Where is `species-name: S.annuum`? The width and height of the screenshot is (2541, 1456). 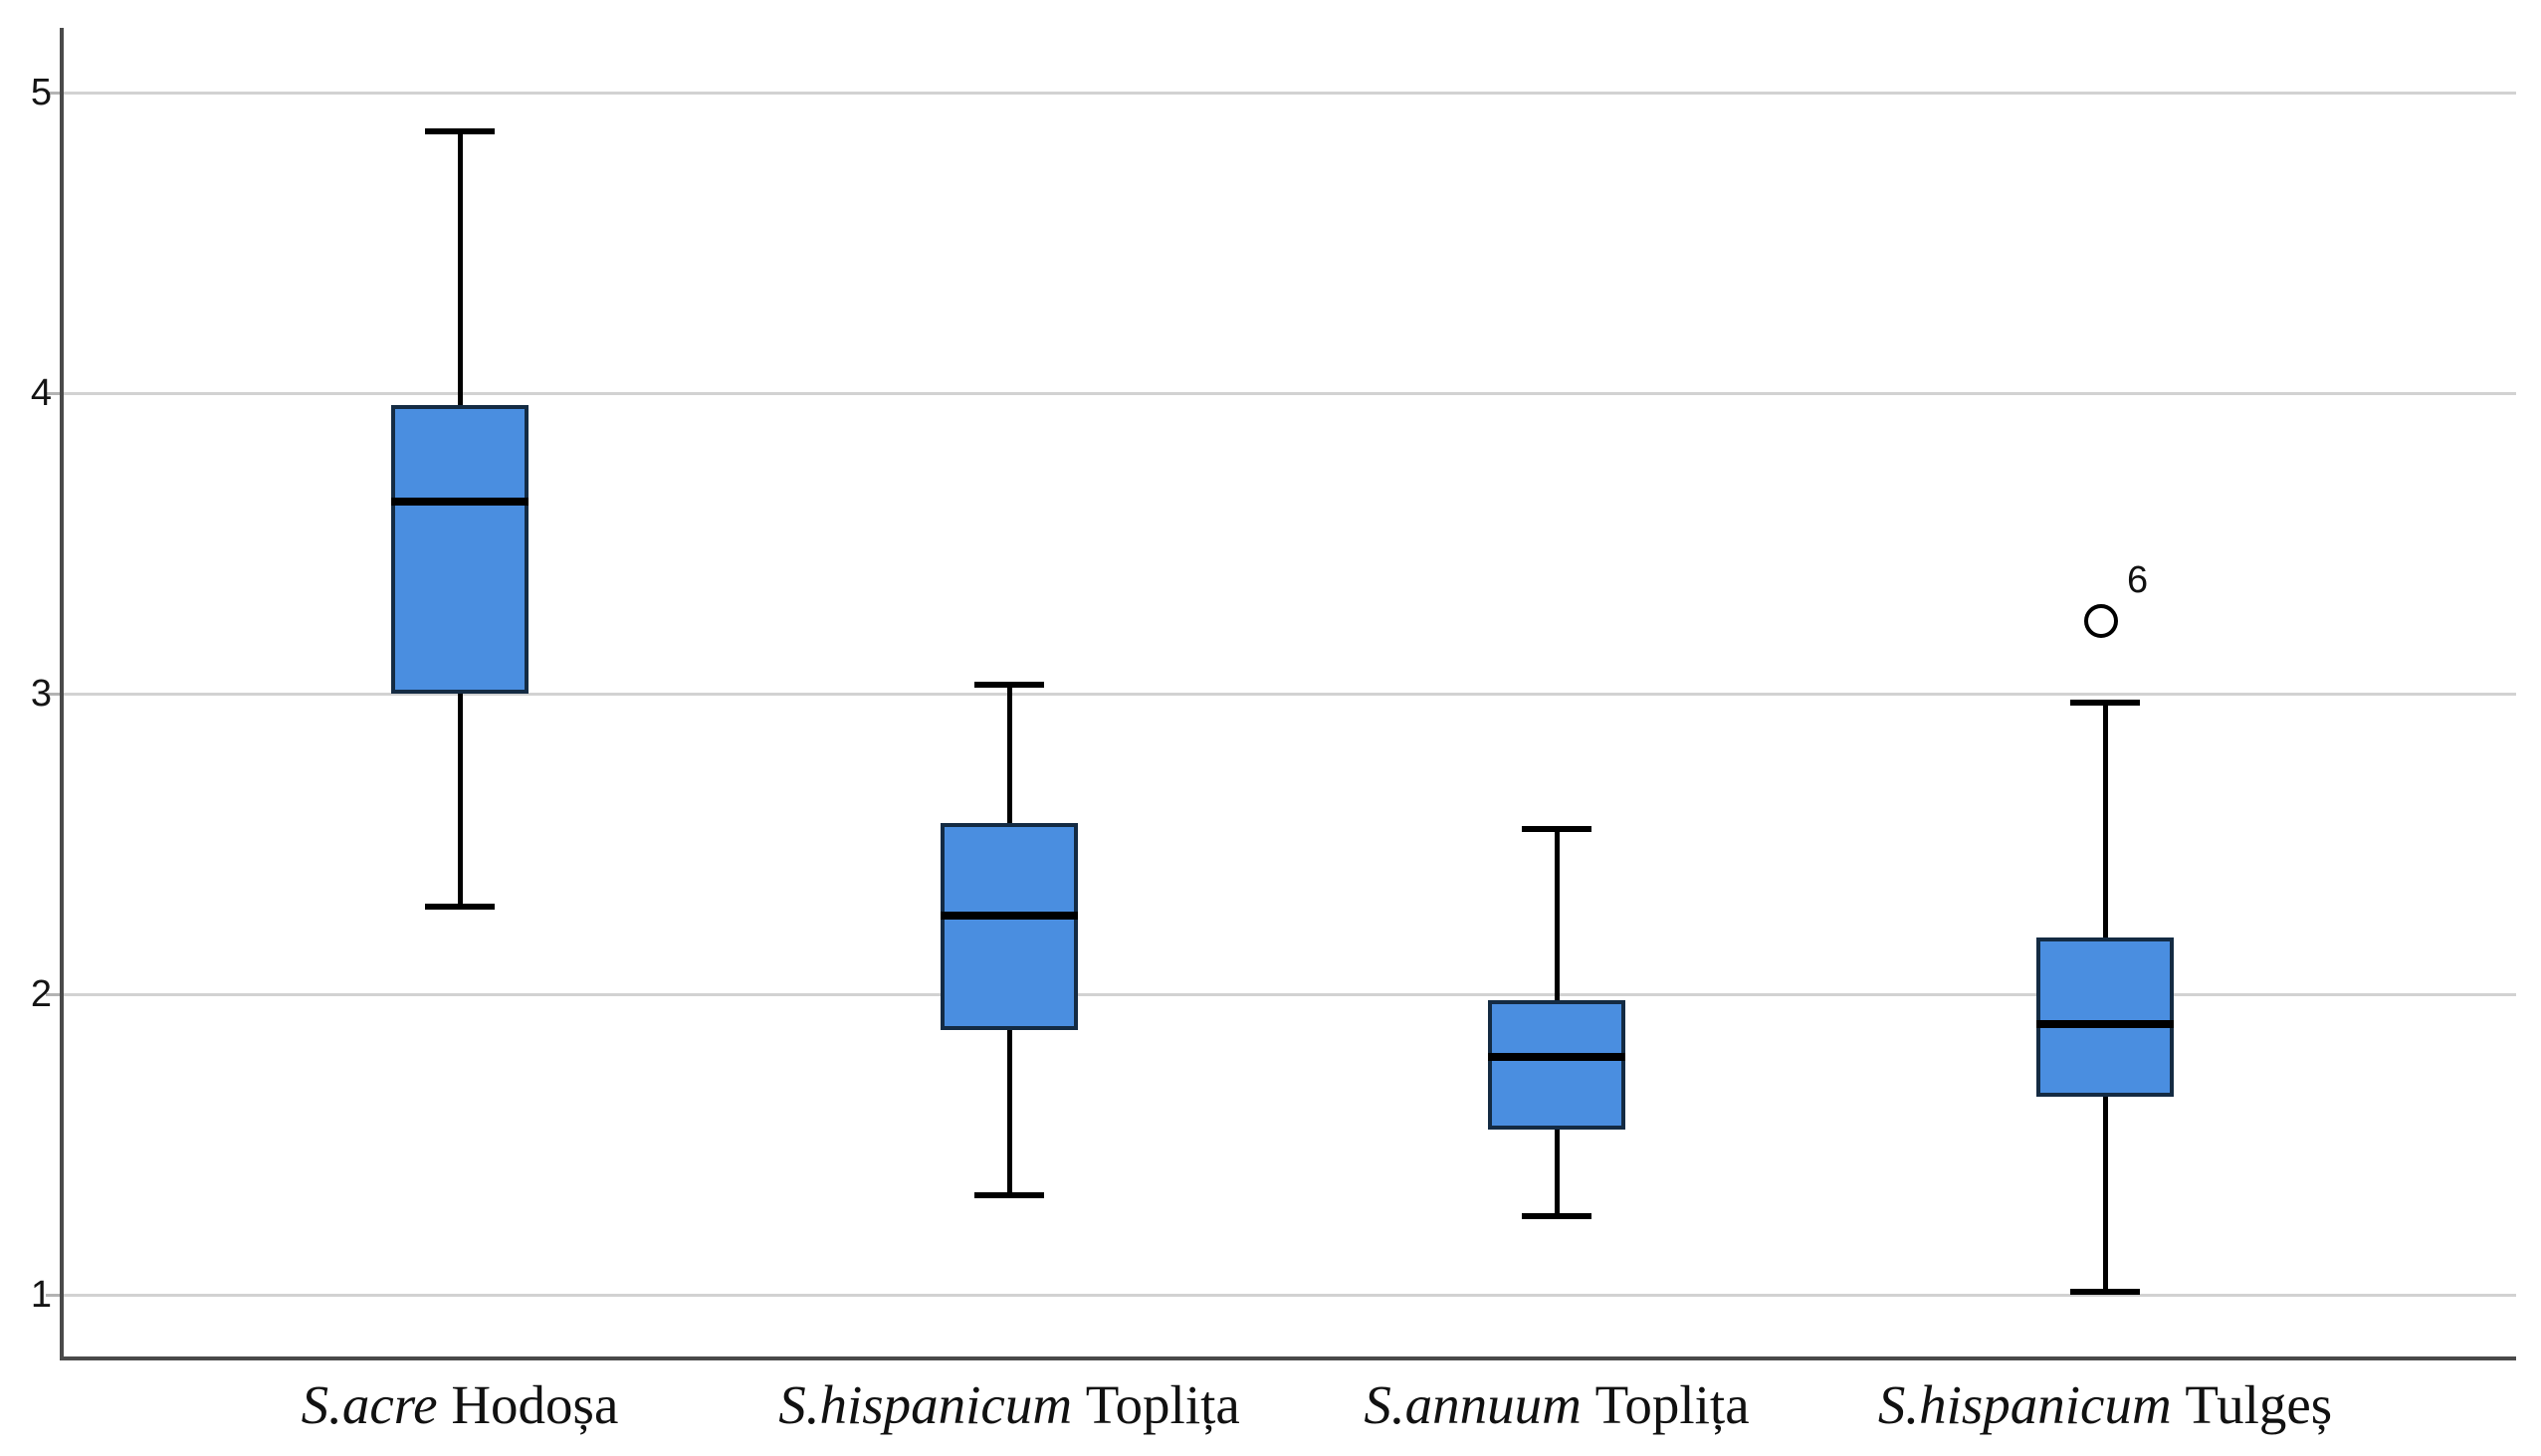
species-name: S.annuum is located at coordinates (1473, 1404).